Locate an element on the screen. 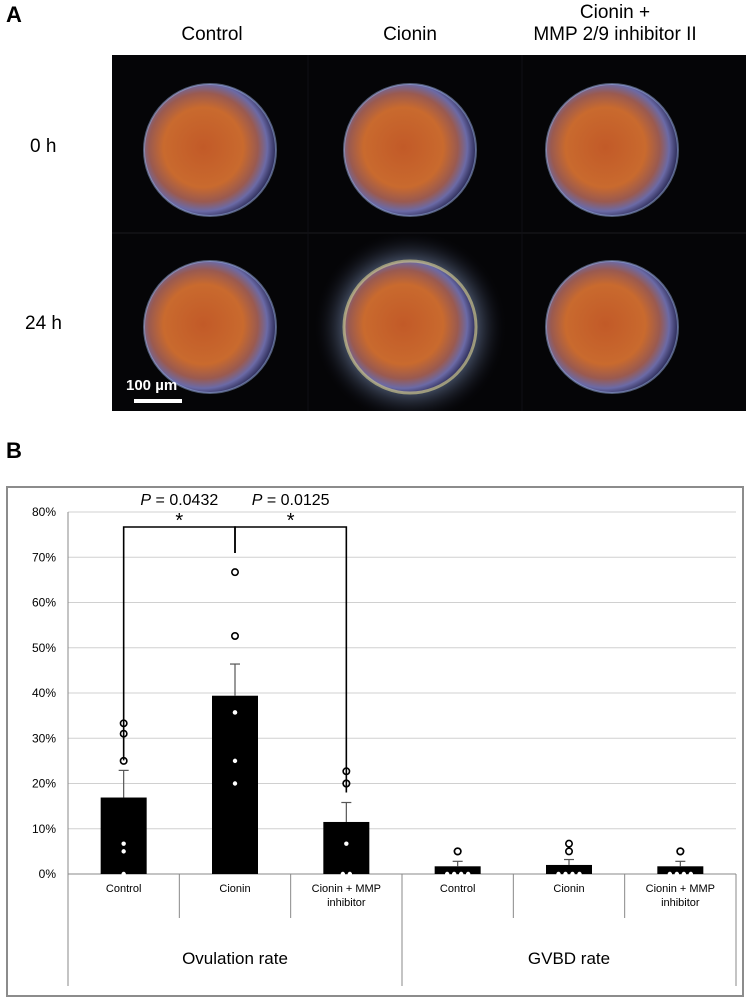  oocyte-control-24h is located at coordinates (210, 327).